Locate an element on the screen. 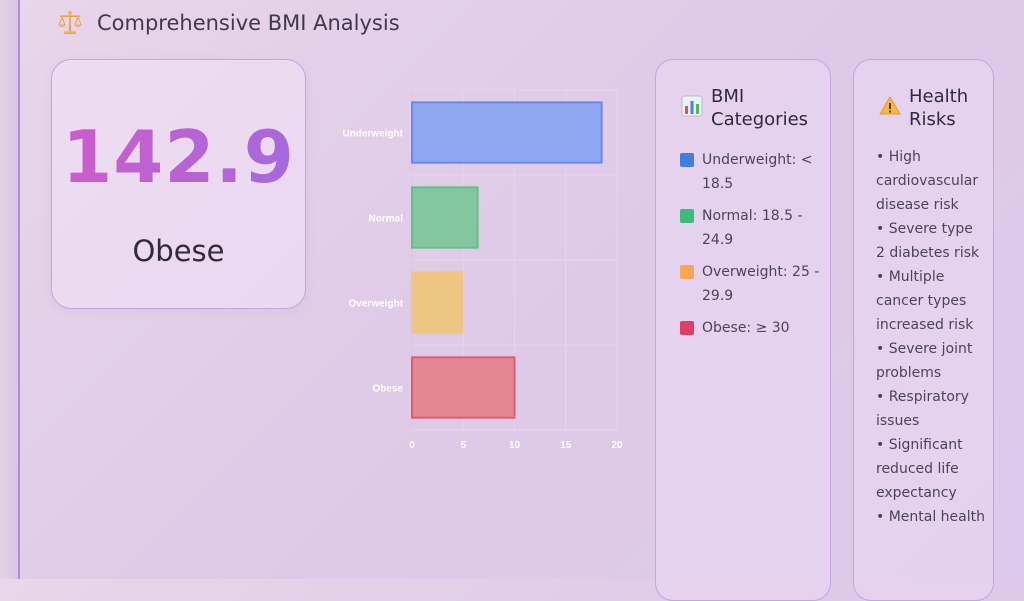 The width and height of the screenshot is (1024, 601). bar-overweight is located at coordinates (437, 302).